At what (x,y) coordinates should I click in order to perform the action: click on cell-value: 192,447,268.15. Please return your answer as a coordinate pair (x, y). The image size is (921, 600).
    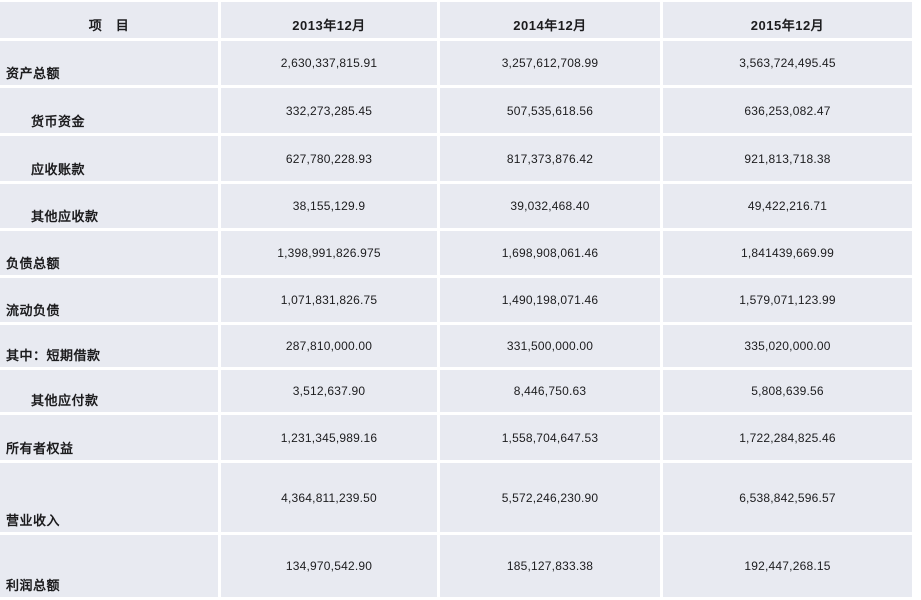
    Looking at the image, I should click on (787, 566).